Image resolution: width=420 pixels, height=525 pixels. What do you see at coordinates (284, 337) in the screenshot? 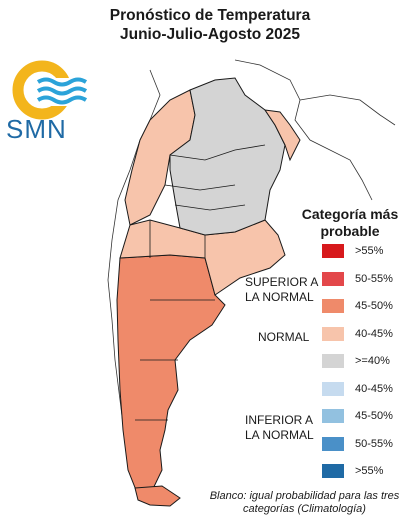
I see `legend-category-normal: NORMAL` at bounding box center [284, 337].